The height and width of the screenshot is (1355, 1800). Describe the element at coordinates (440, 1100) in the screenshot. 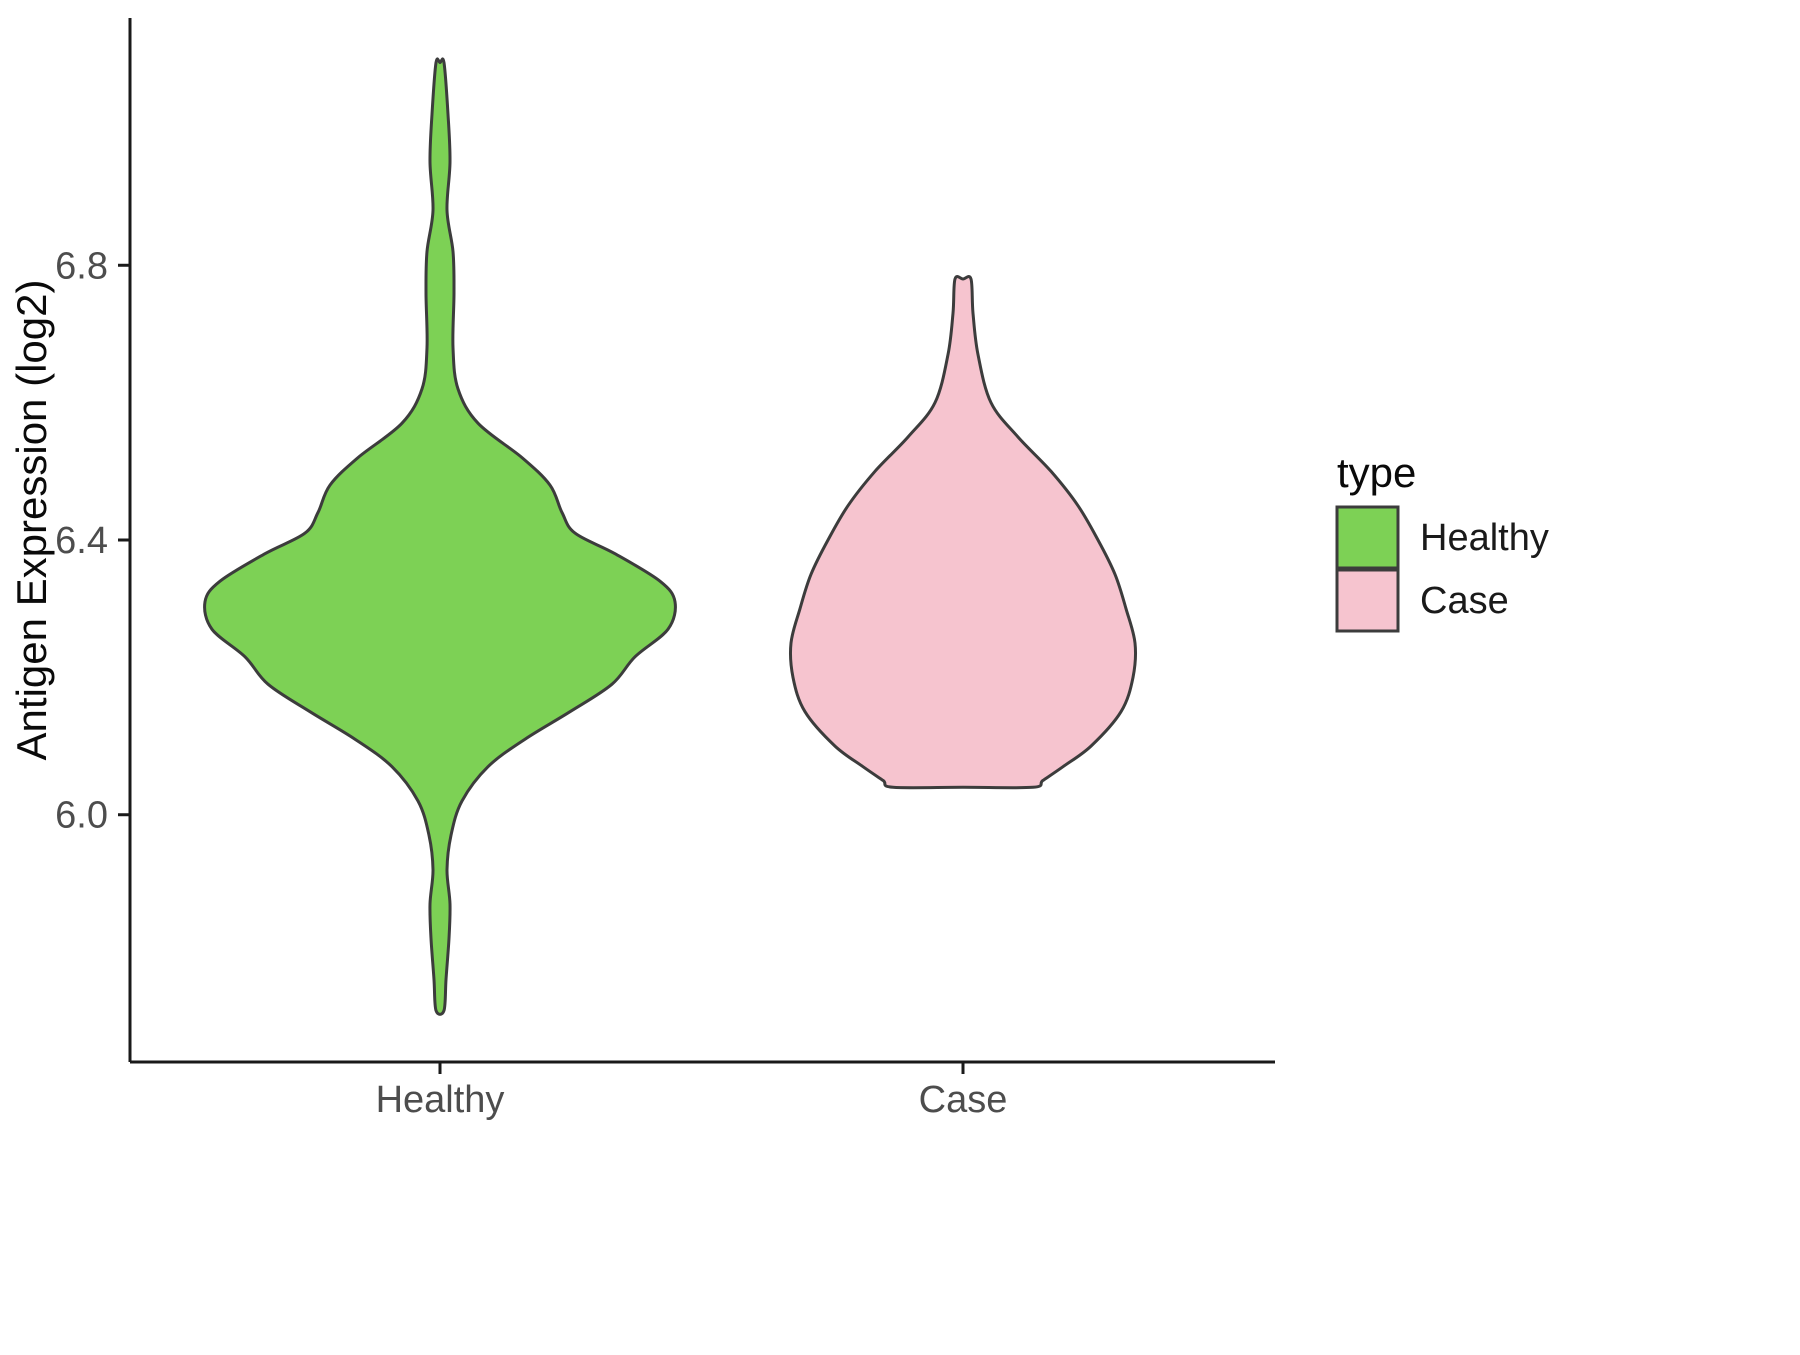

I see `x-tick-label: Healthy` at that location.